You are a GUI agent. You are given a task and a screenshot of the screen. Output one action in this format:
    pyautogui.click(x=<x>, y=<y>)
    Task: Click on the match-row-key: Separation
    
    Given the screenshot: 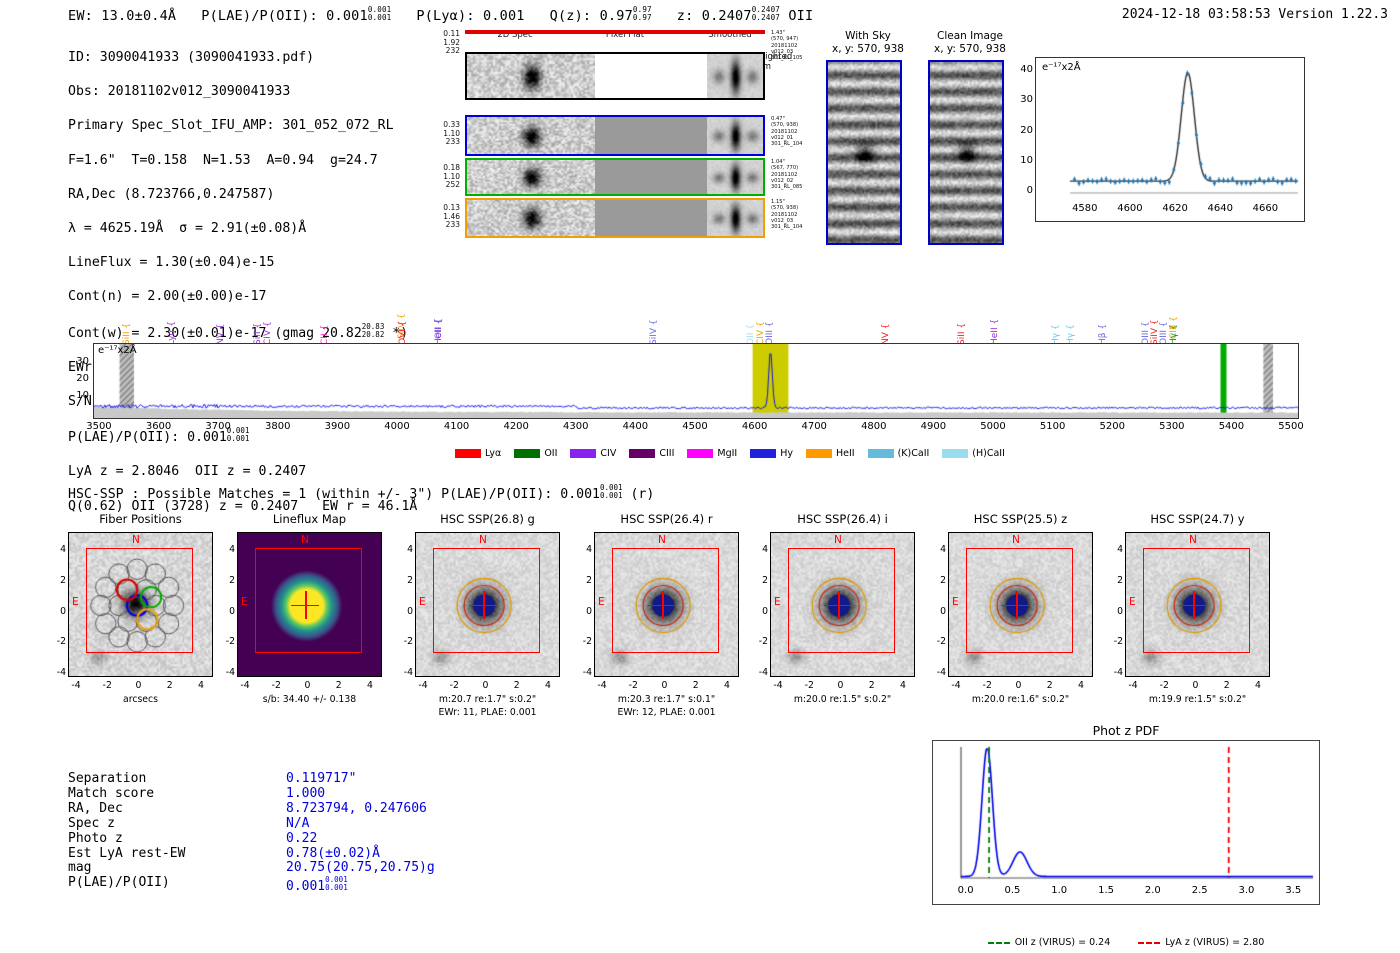 What is the action you would take?
    pyautogui.click(x=107, y=778)
    